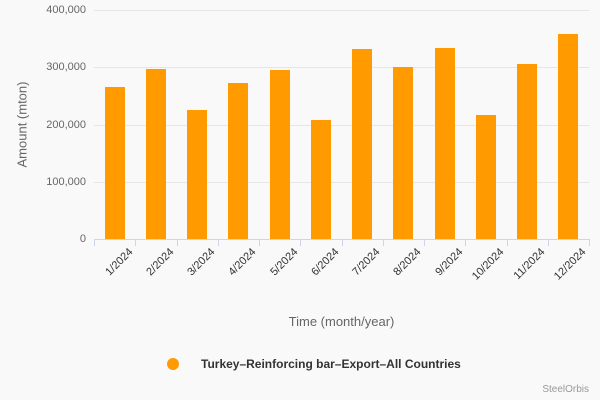 This screenshot has width=600, height=400. What do you see at coordinates (407, 262) in the screenshot?
I see `x-axis-label: 8/2024` at bounding box center [407, 262].